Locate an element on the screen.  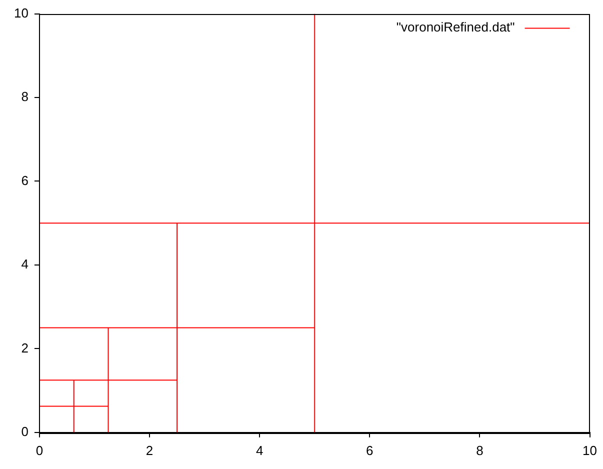
y-tick-label: 10 is located at coordinates (21, 12).